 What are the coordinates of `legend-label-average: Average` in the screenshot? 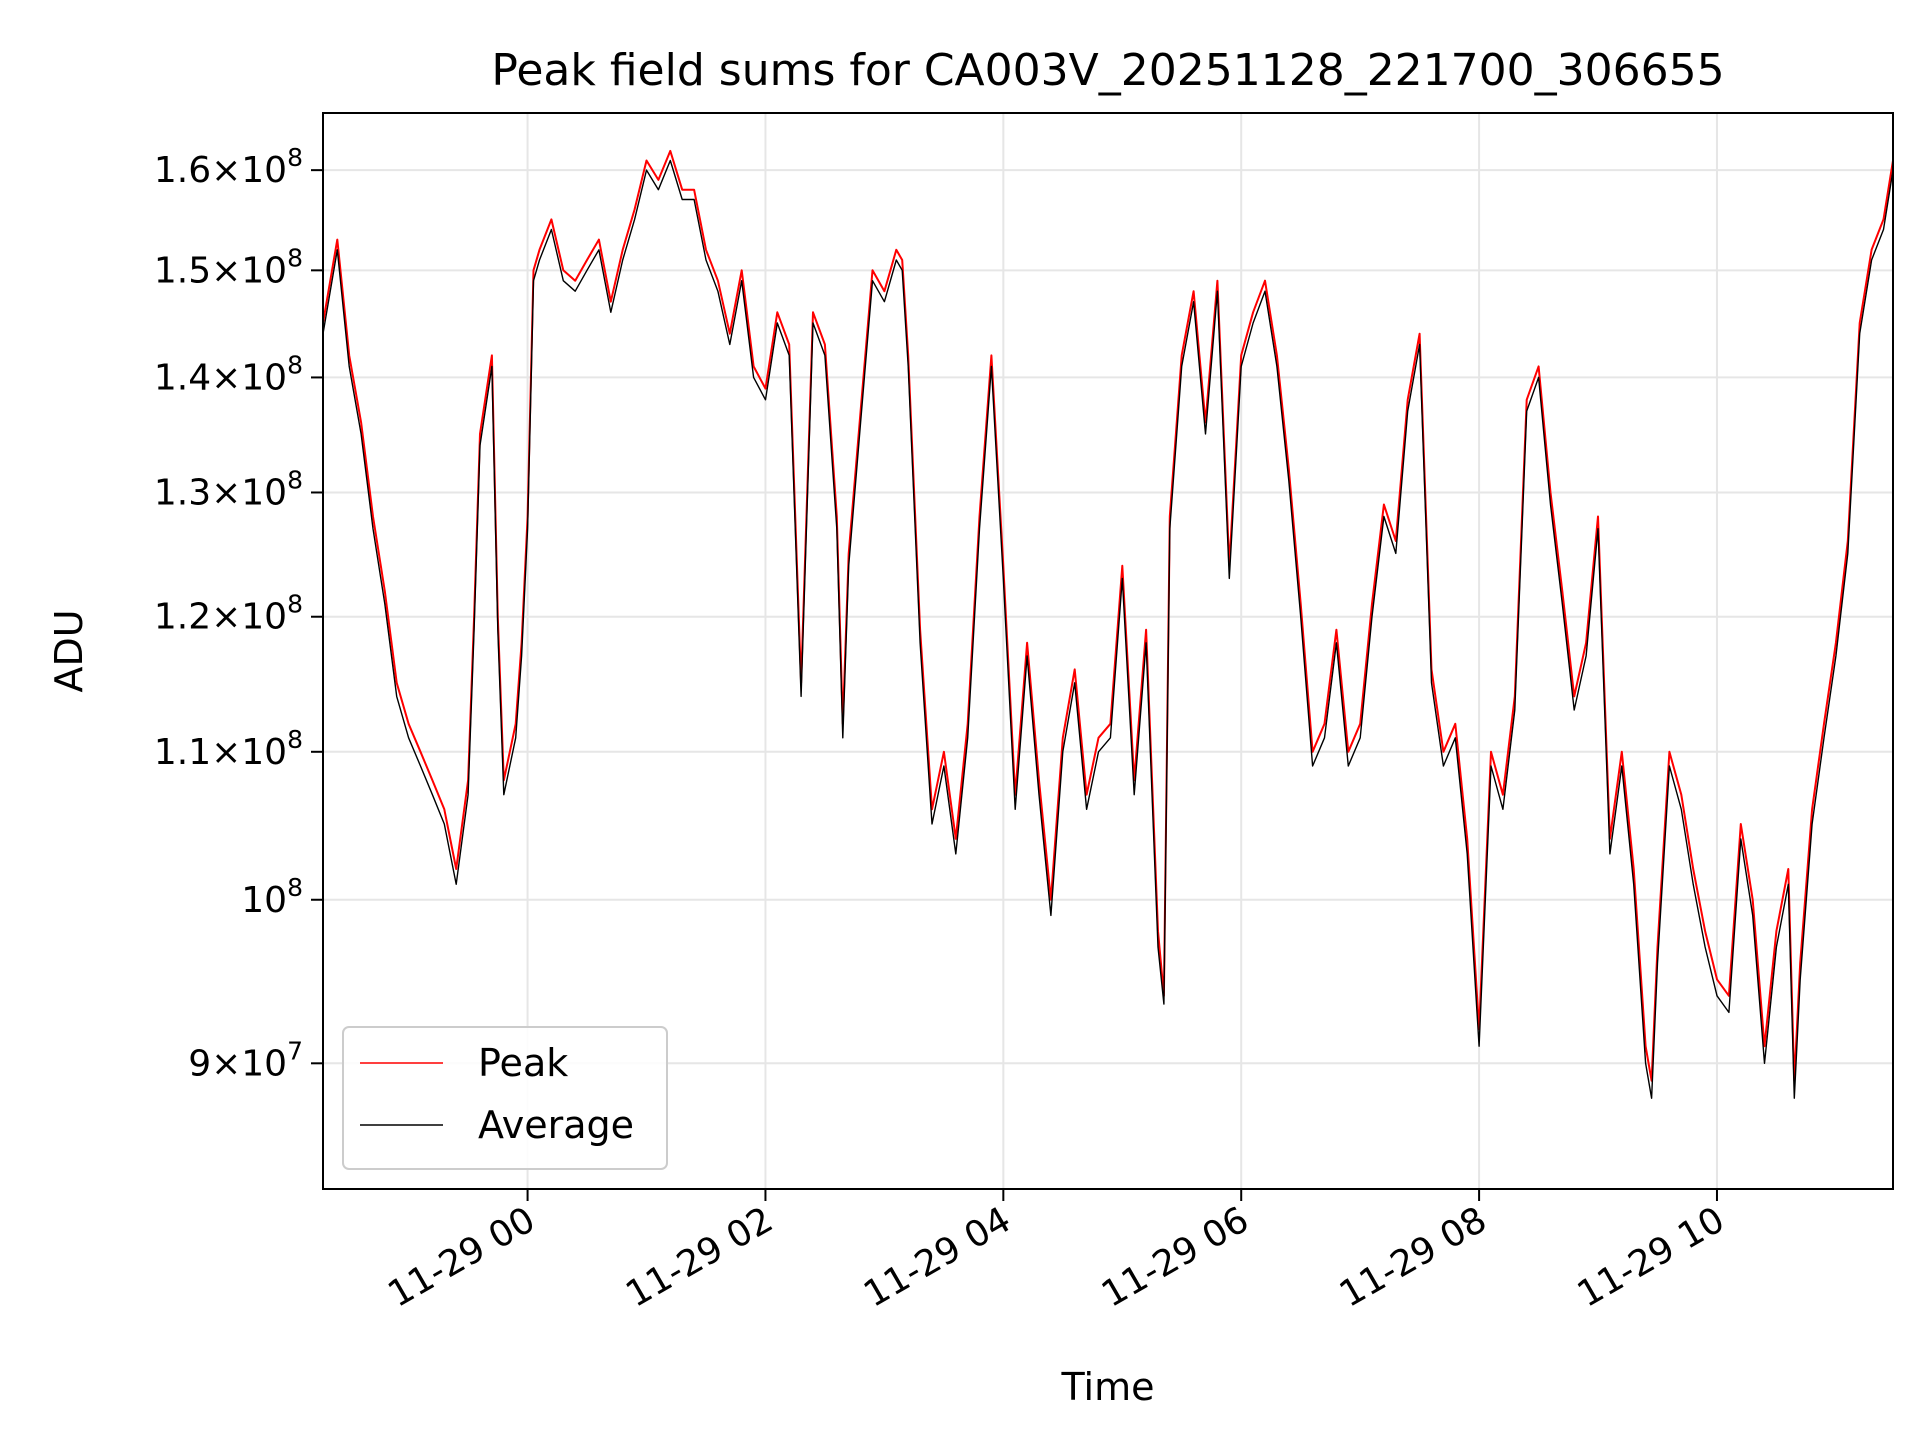 It's located at (556, 1125).